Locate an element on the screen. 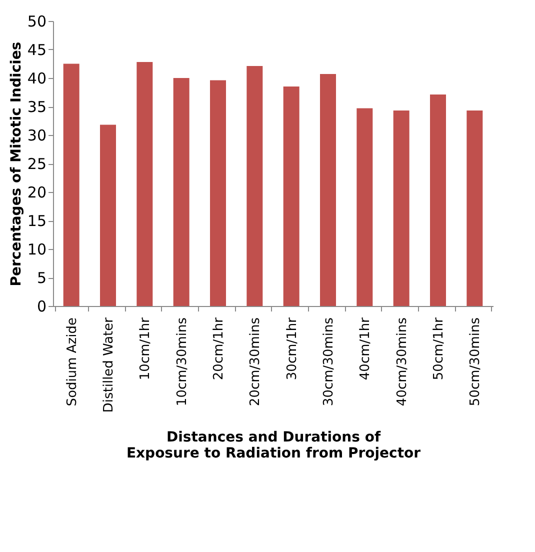 This screenshot has width=535, height=552. y-axis-title: Percentages of Mitotic Indicies is located at coordinates (16, 164).